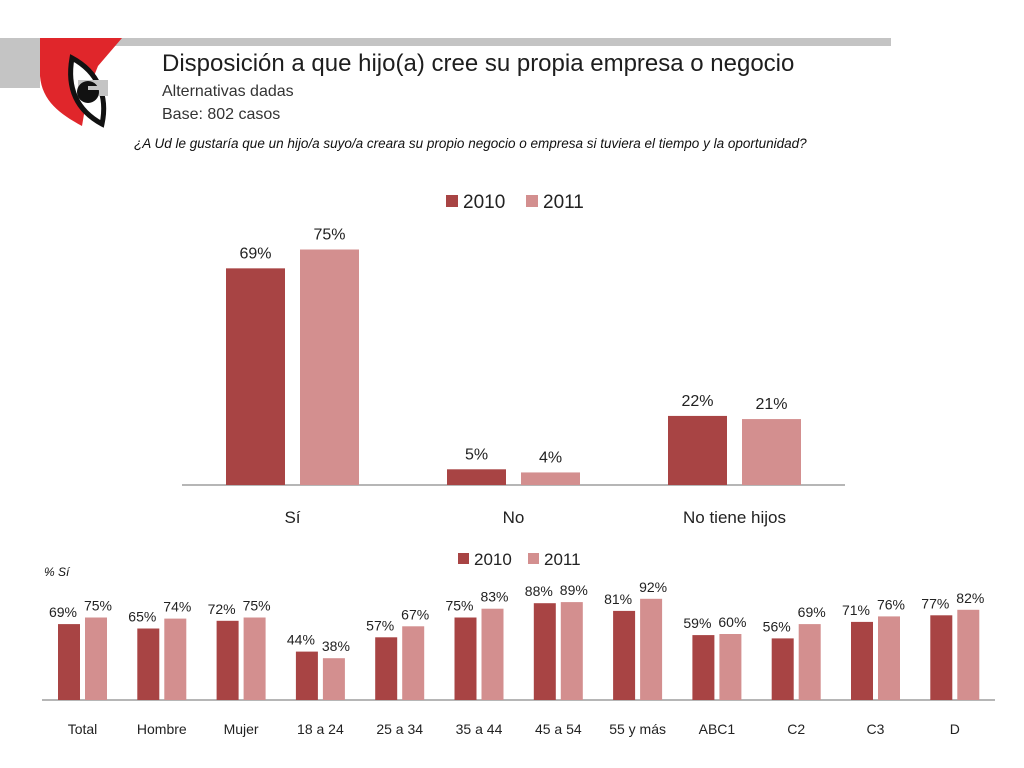 Image resolution: width=1024 pixels, height=768 pixels. I want to click on bottom-chart-data-label: 83%, so click(494, 597).